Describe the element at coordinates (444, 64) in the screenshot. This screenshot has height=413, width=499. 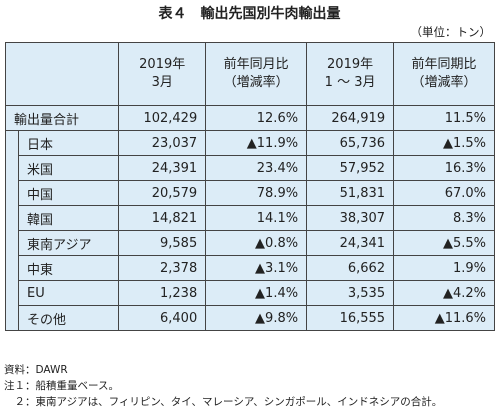
I see `header-line: 前年同期比` at that location.